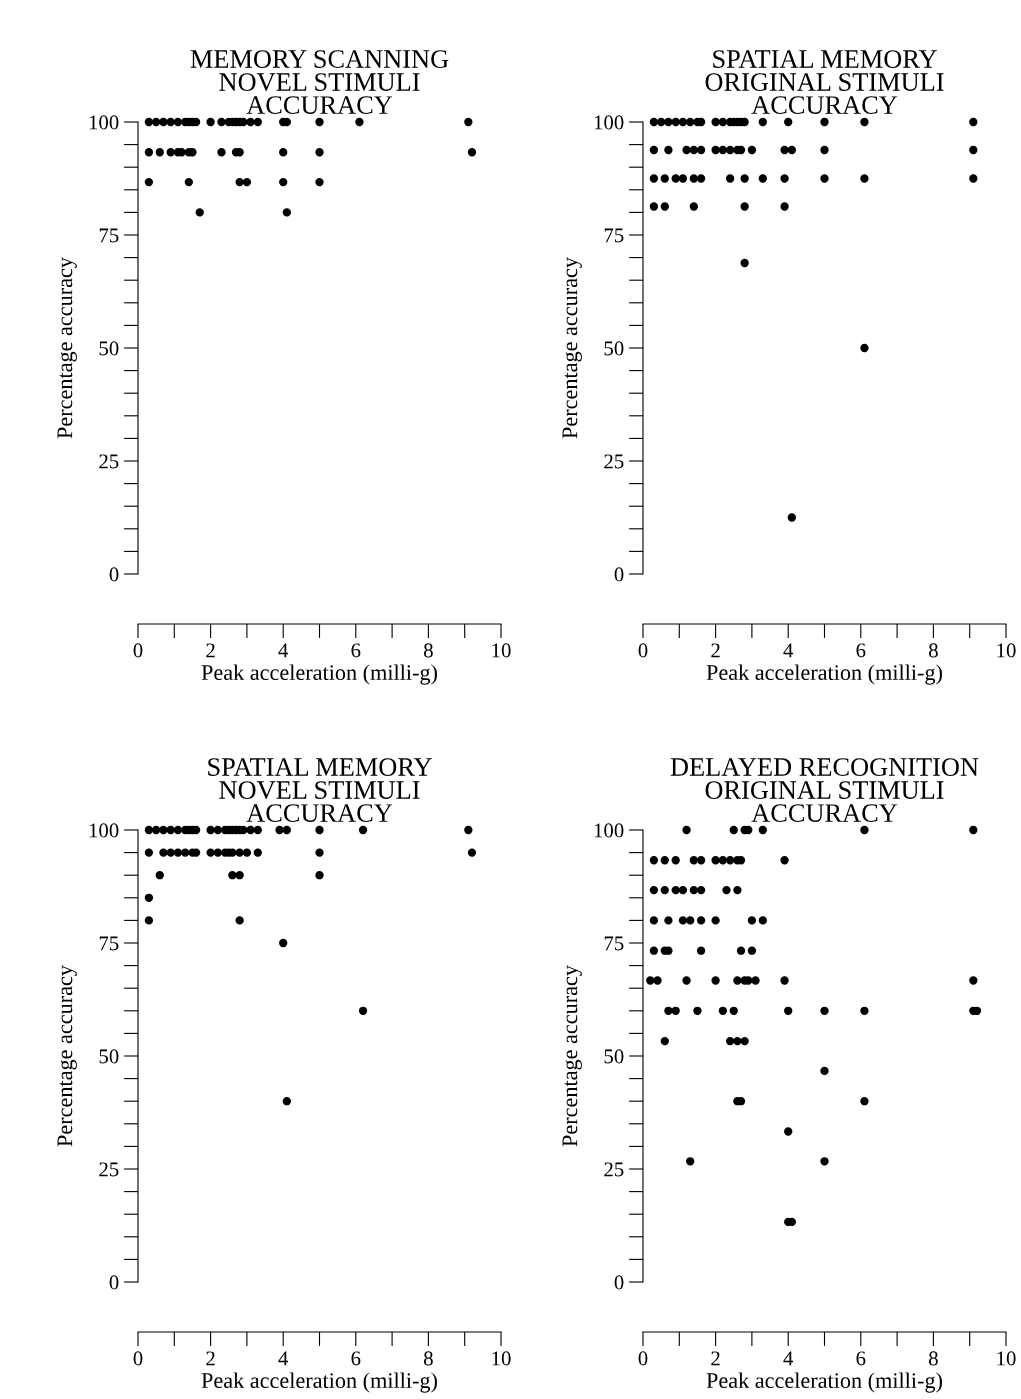  What do you see at coordinates (824, 82) in the screenshot?
I see `chart-title: SPATIAL MEMORY ORIGINAL STIMULI ACCURACY` at bounding box center [824, 82].